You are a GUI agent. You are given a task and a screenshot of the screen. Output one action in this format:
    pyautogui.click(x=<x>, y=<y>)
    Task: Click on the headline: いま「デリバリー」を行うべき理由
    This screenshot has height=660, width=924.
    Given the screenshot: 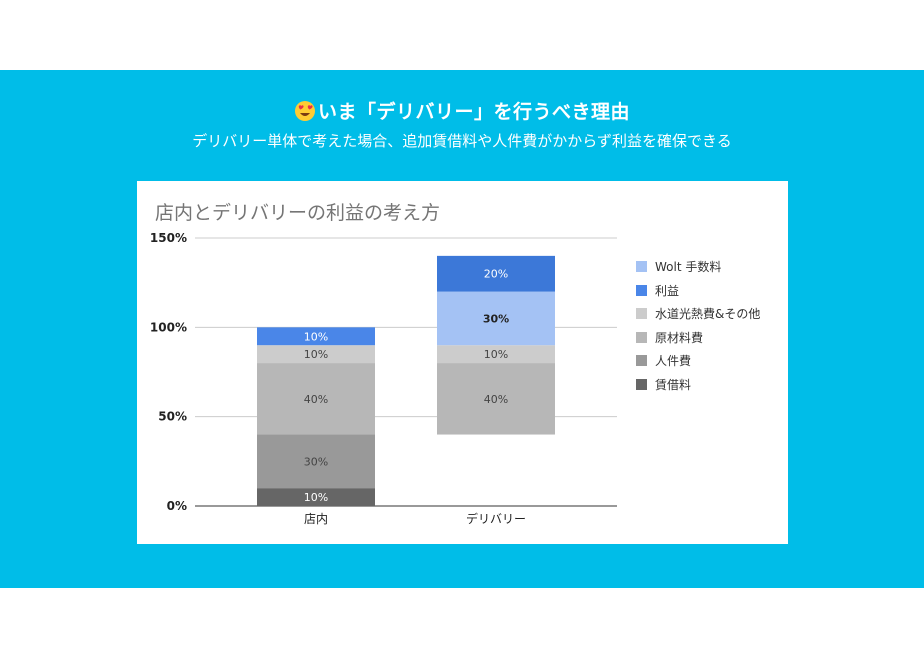 What is the action you would take?
    pyautogui.click(x=462, y=110)
    